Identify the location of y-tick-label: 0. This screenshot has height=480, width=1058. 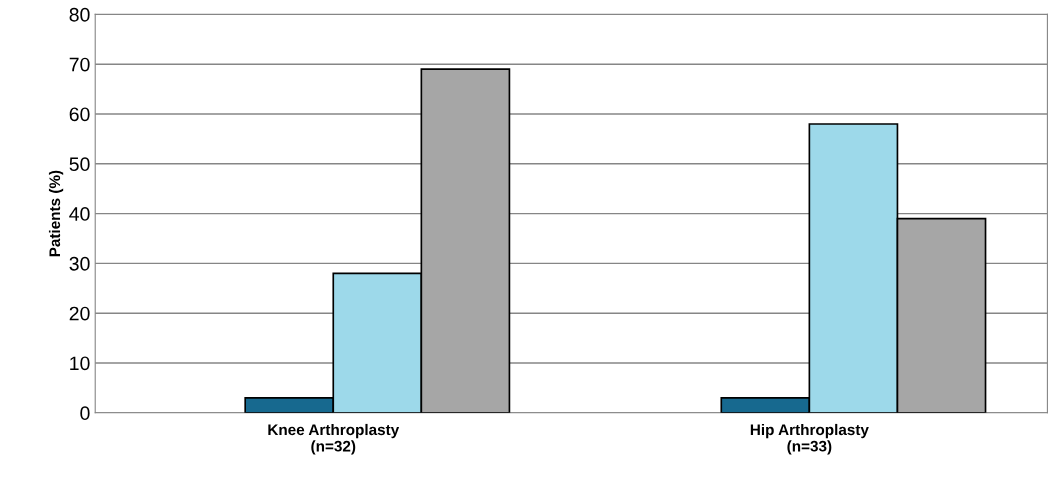
(85, 413).